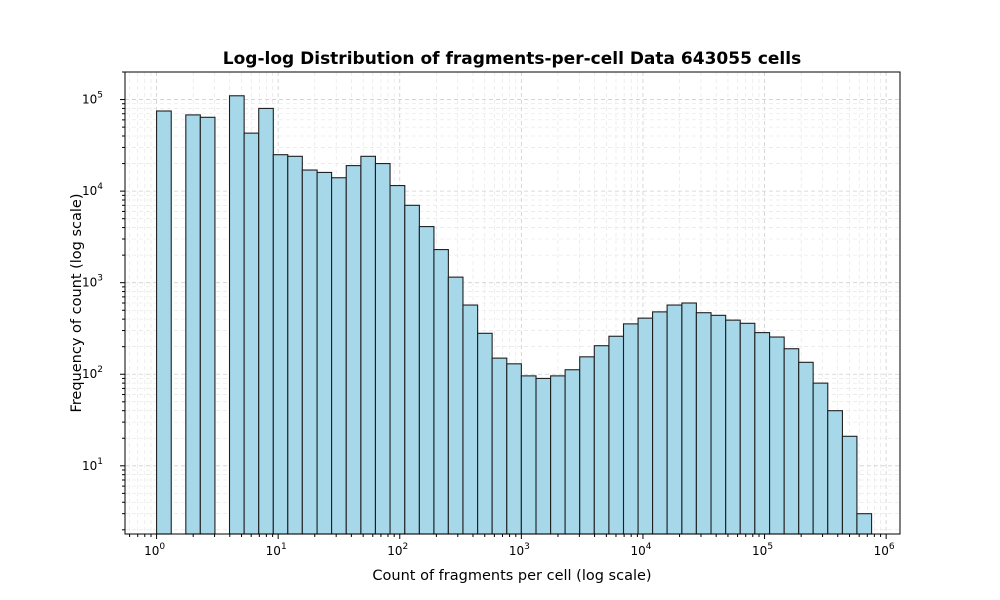 The width and height of the screenshot is (1000, 600). I want to click on y-tick-label: 10¹, so click(92, 465).